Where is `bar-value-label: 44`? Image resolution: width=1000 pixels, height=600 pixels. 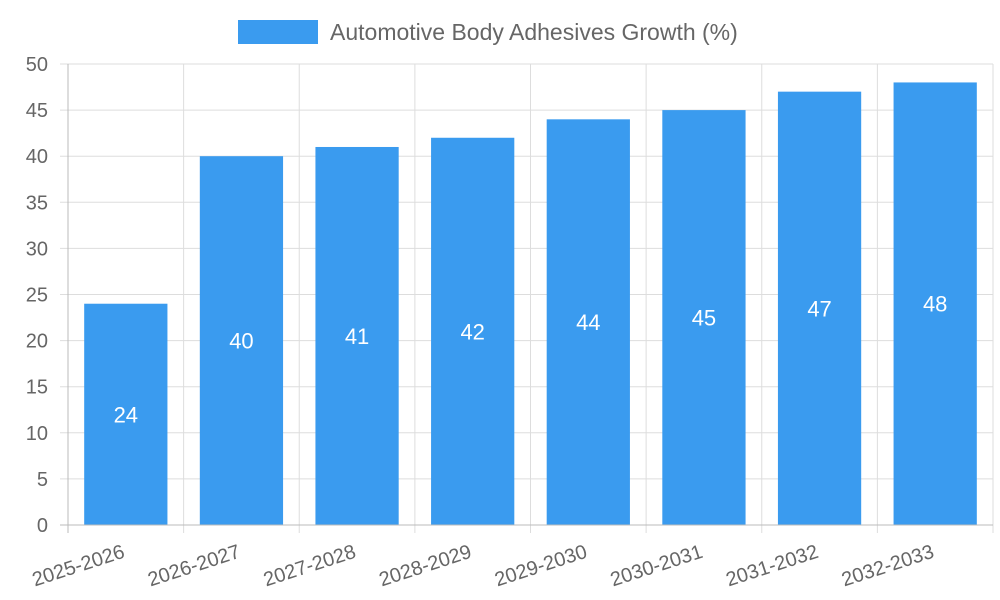 bar-value-label: 44 is located at coordinates (588, 322).